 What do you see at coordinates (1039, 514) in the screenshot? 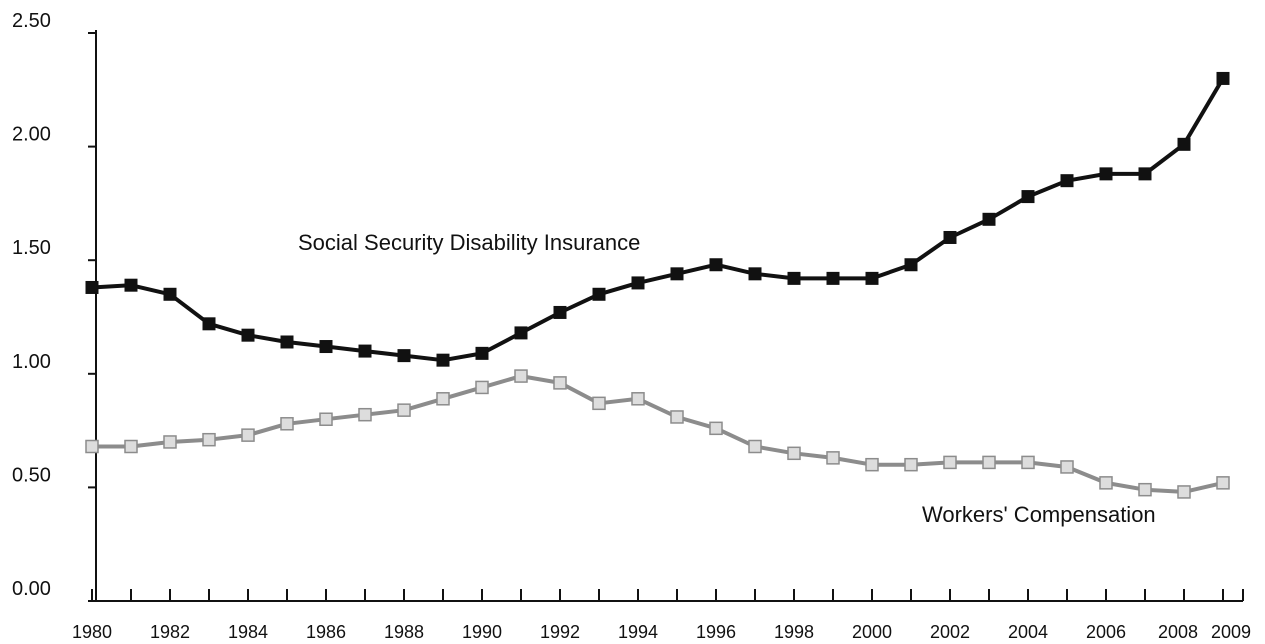
I see `series-label-workers-comp: Workers' Compensation` at bounding box center [1039, 514].